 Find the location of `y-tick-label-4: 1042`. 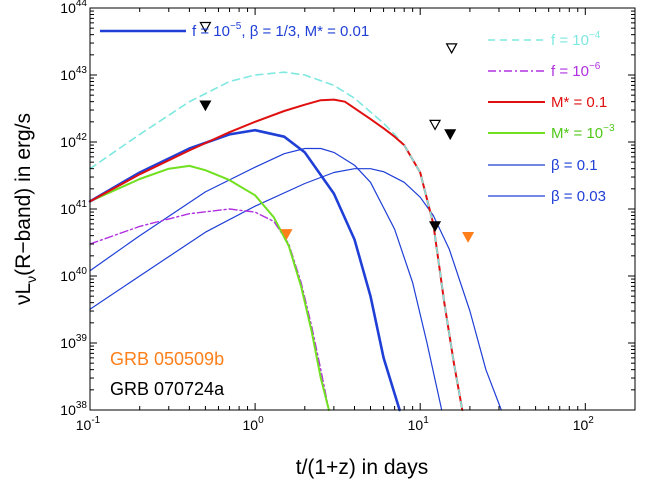

y-tick-label-4: 1042 is located at coordinates (73, 141).